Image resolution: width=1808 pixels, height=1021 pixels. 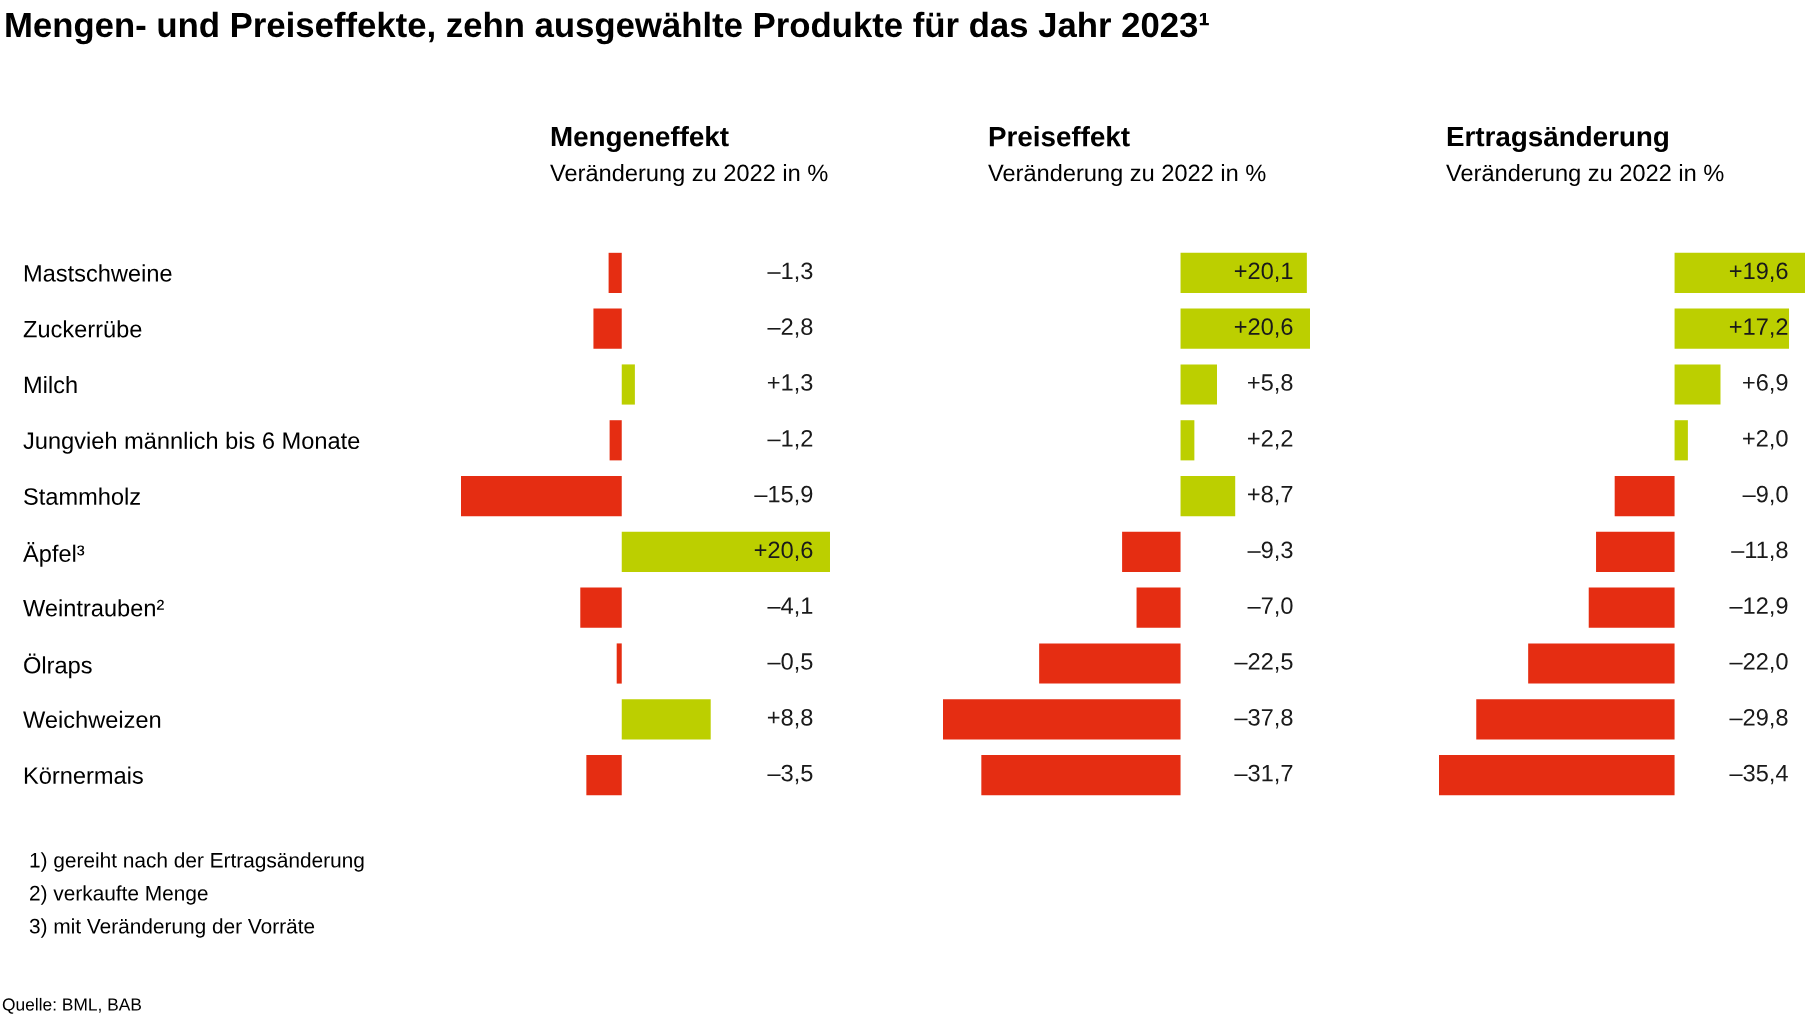 What do you see at coordinates (82, 496) in the screenshot?
I see `y-tick-label: Stammholz` at bounding box center [82, 496].